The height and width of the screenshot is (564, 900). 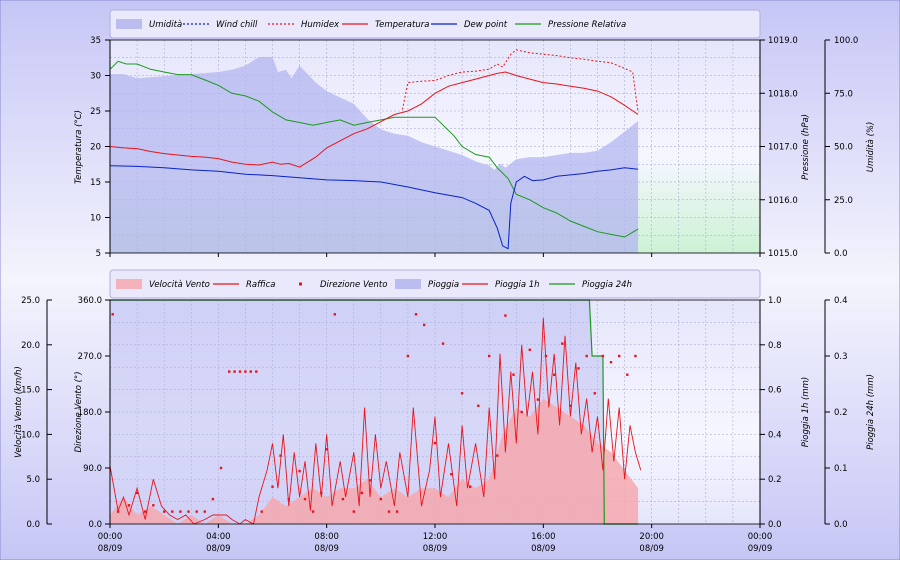 What do you see at coordinates (237, 25) in the screenshot?
I see `legend-label: Wind chill` at bounding box center [237, 25].